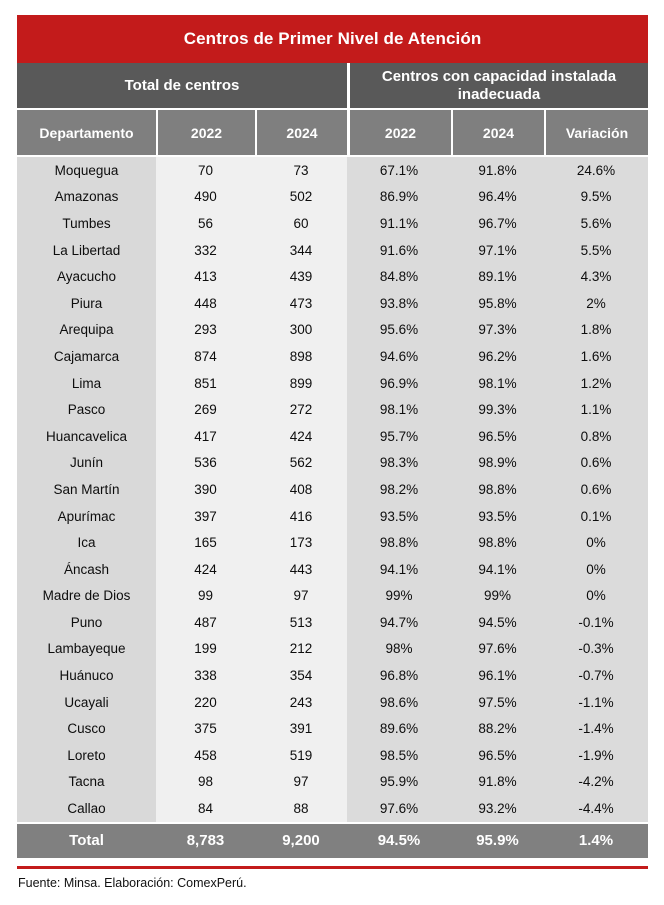 The image size is (664, 905). What do you see at coordinates (497, 675) in the screenshot?
I see `value-cell: 96.1%` at bounding box center [497, 675].